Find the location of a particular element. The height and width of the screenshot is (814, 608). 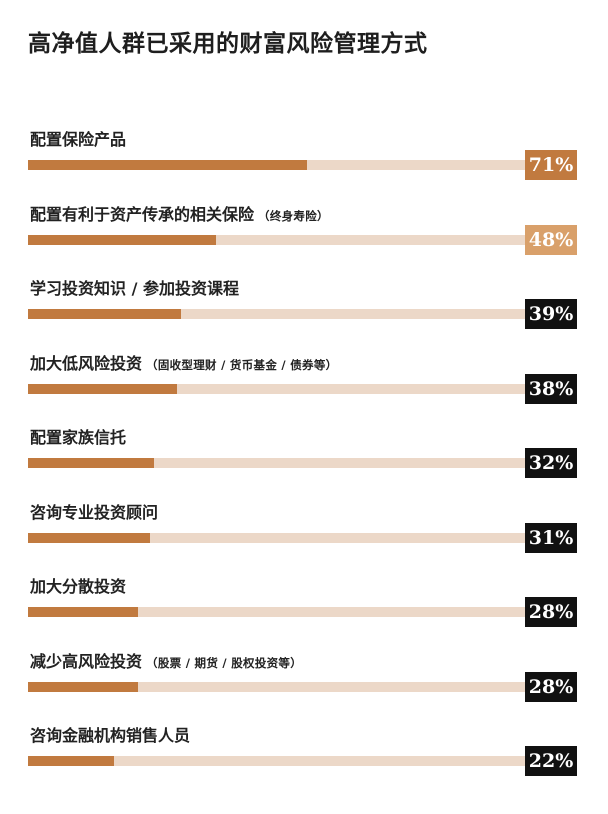

bar-row: 配置有利于资产传承的相关保险 （终身寿险） 48% is located at coordinates (304, 236).